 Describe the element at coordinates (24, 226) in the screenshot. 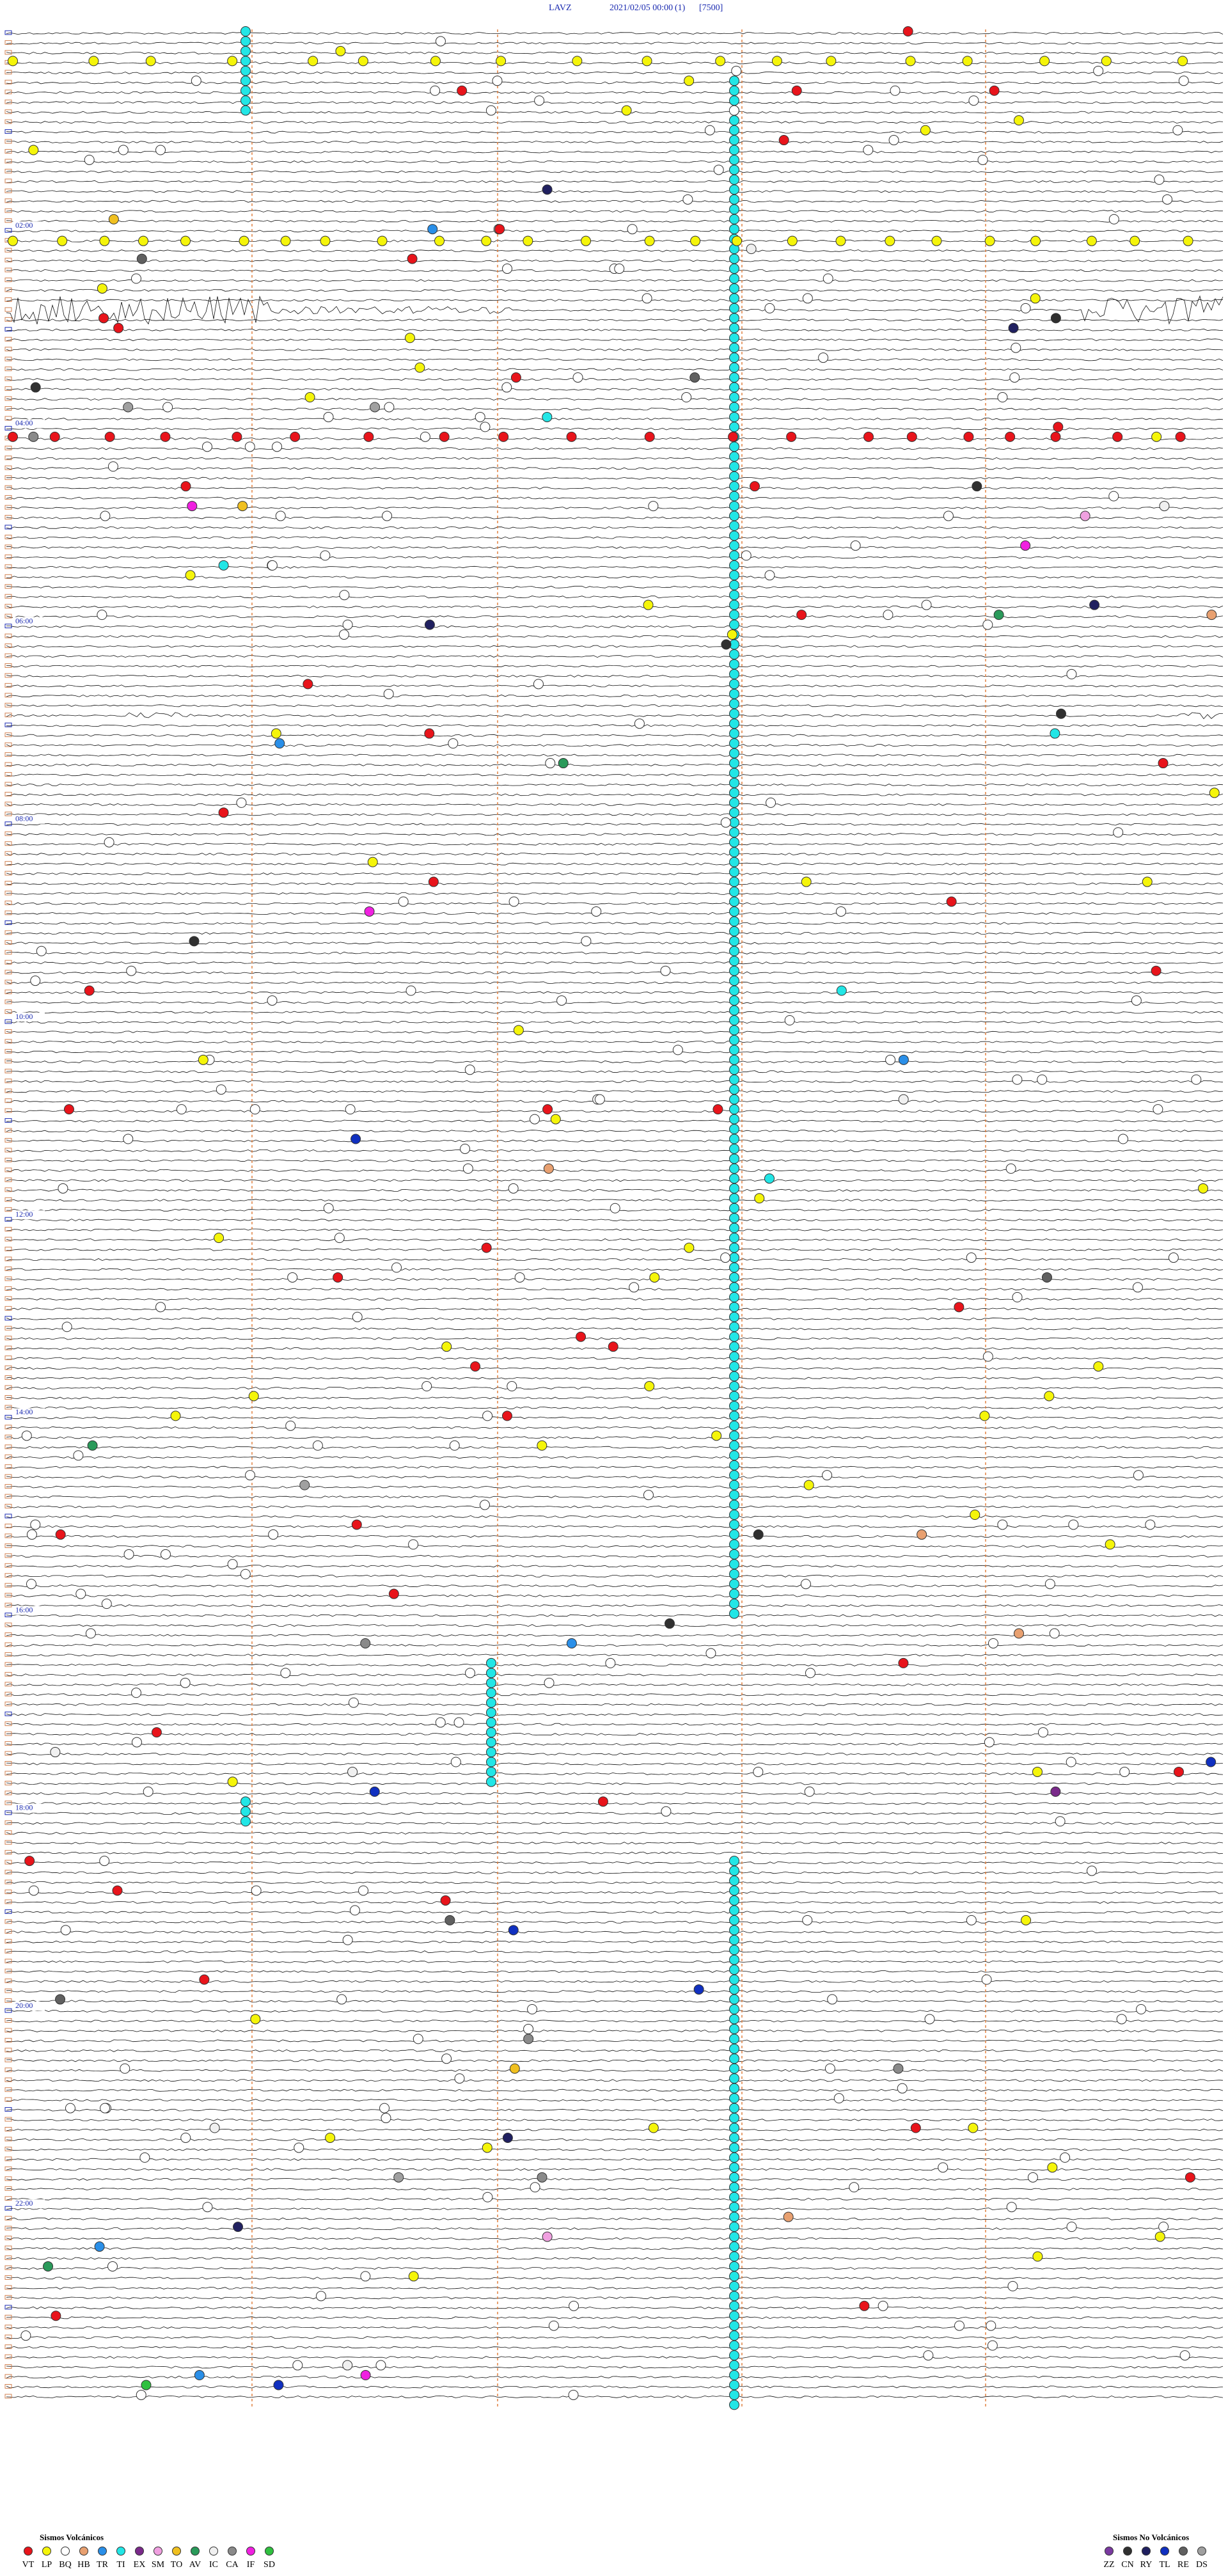

I see `hour-label: 02:00` at that location.